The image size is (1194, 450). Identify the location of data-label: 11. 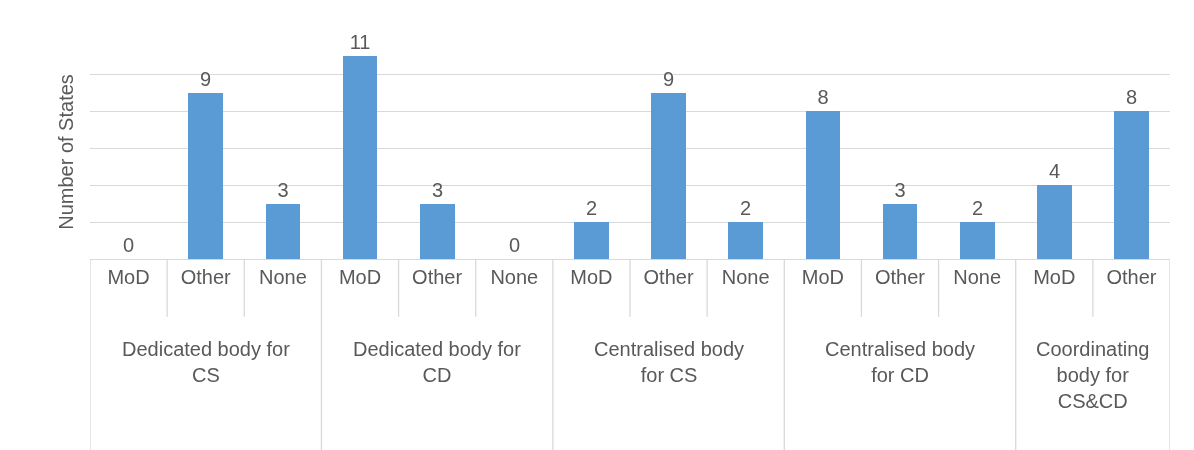
(360, 42).